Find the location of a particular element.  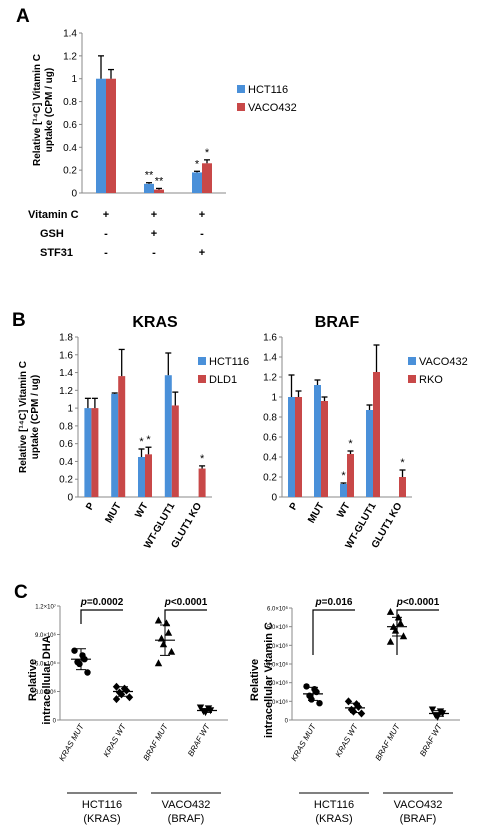

chart-c-dha-group-label: VACO432 is located at coordinates (186, 805).